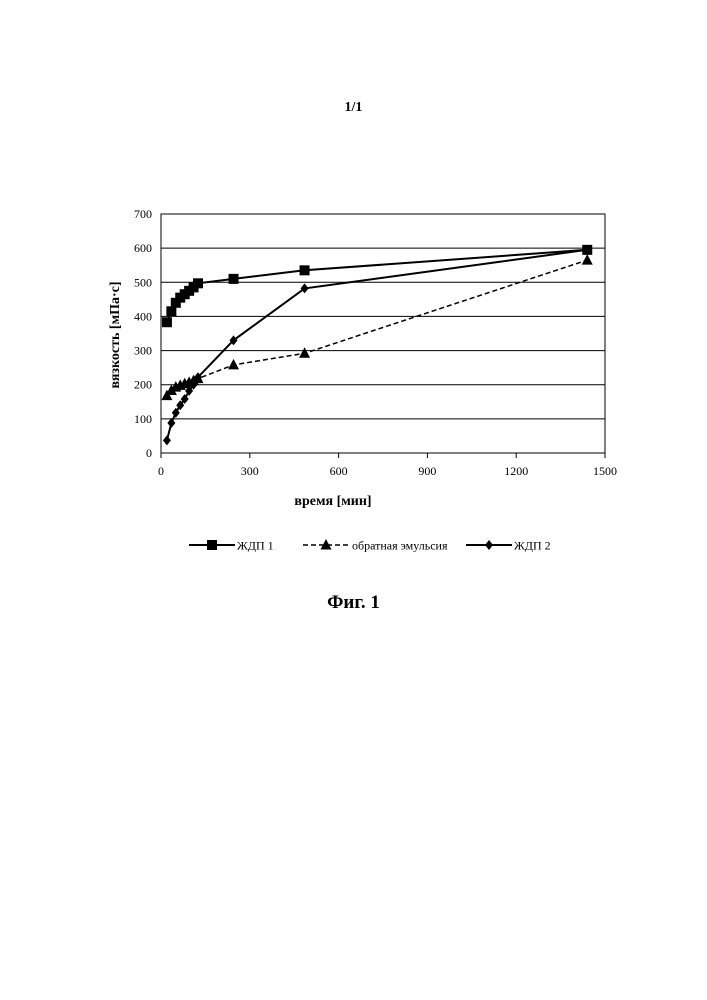 This screenshot has width=707, height=1000. What do you see at coordinates (376, 345) in the screenshot?
I see `data-series` at bounding box center [376, 345].